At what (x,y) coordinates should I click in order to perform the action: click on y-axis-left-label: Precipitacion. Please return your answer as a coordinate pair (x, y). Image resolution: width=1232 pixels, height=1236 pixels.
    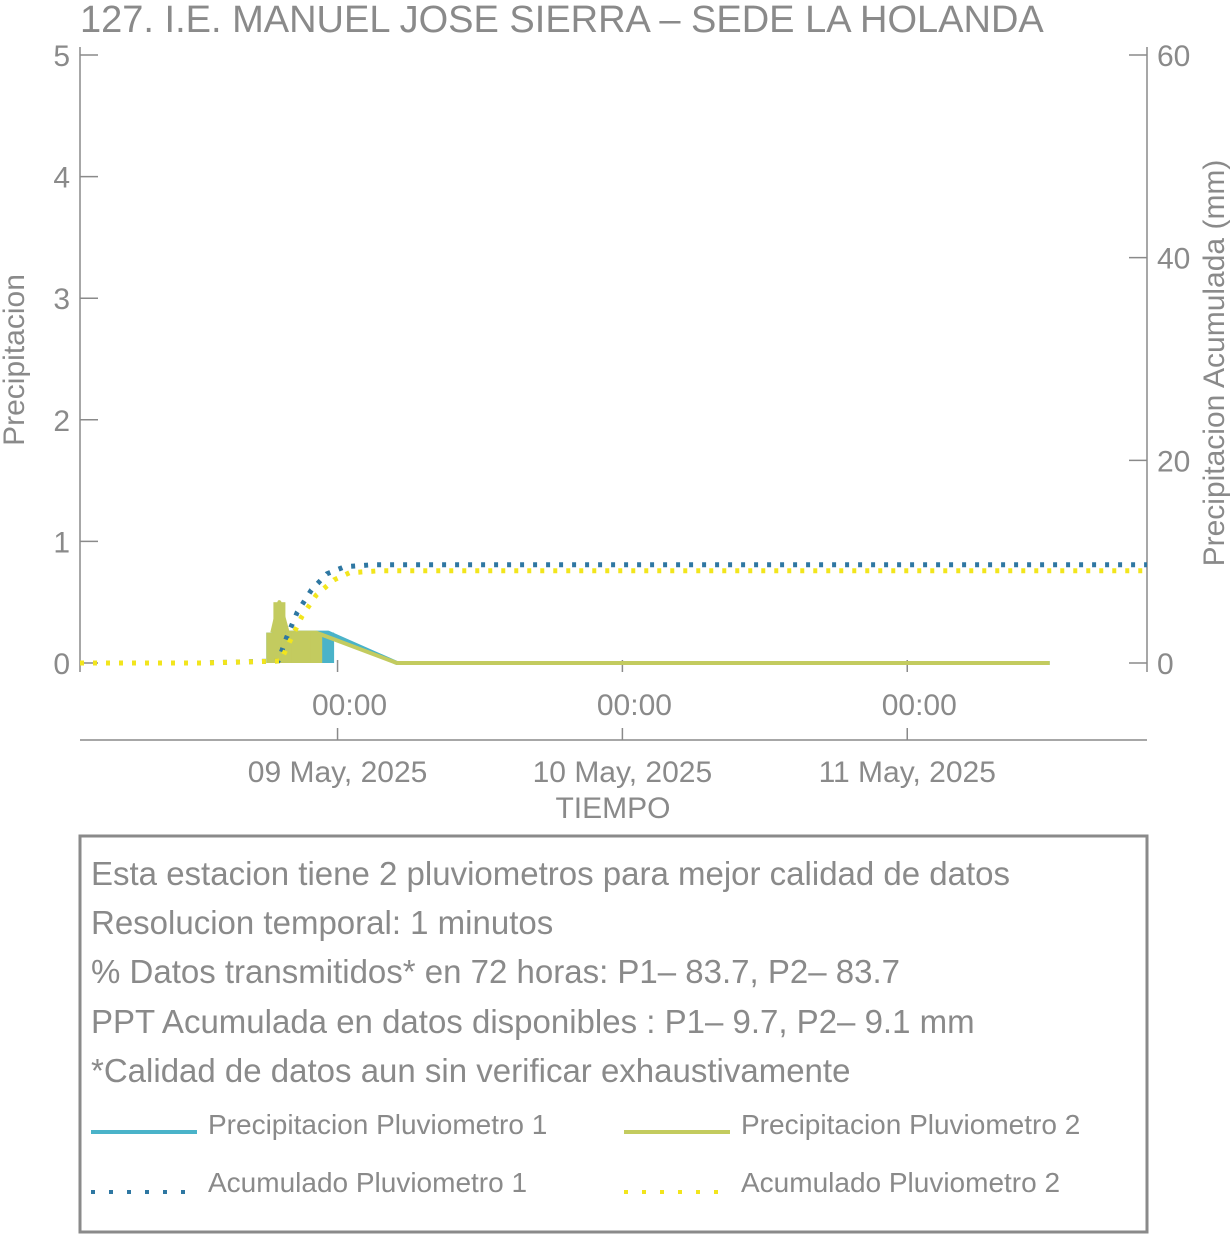
    Looking at the image, I should click on (15, 360).